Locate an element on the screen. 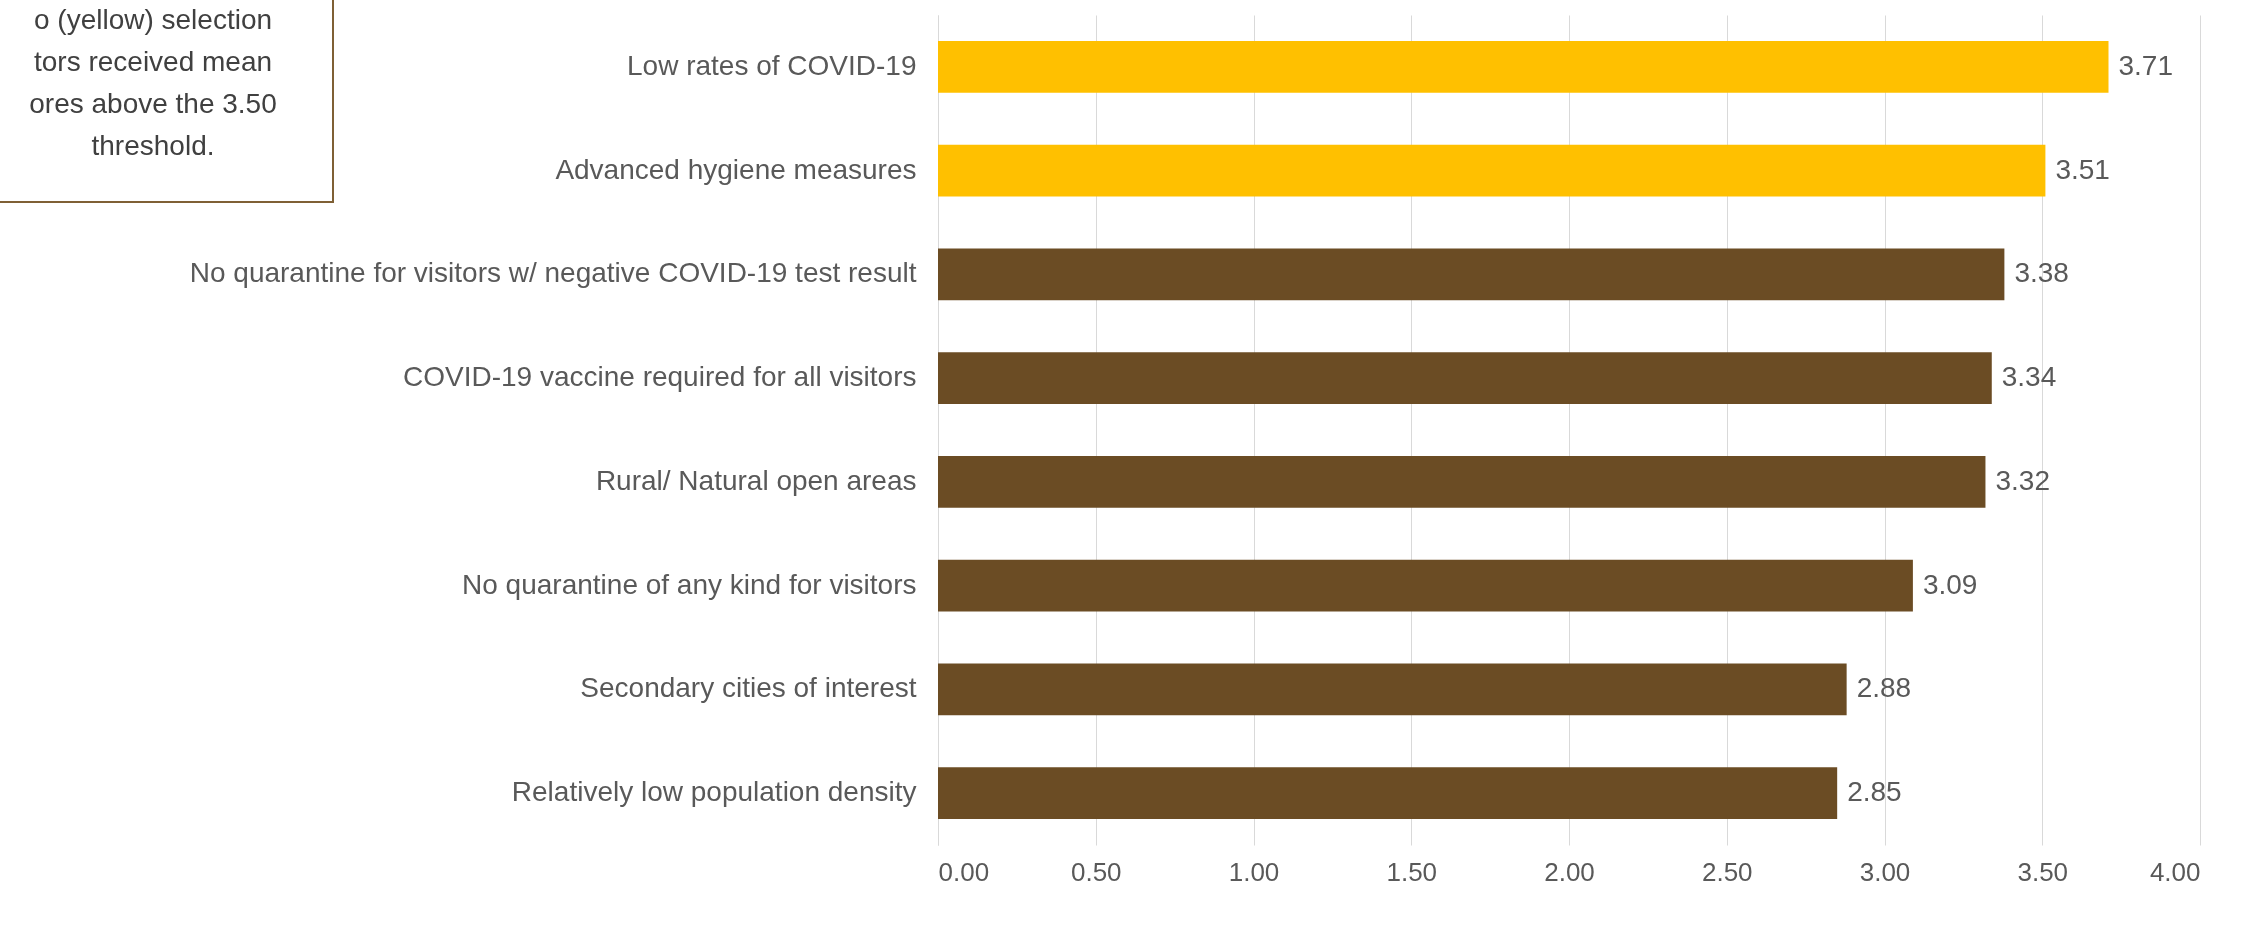  x-tick-label: 1.50 is located at coordinates (1412, 871).